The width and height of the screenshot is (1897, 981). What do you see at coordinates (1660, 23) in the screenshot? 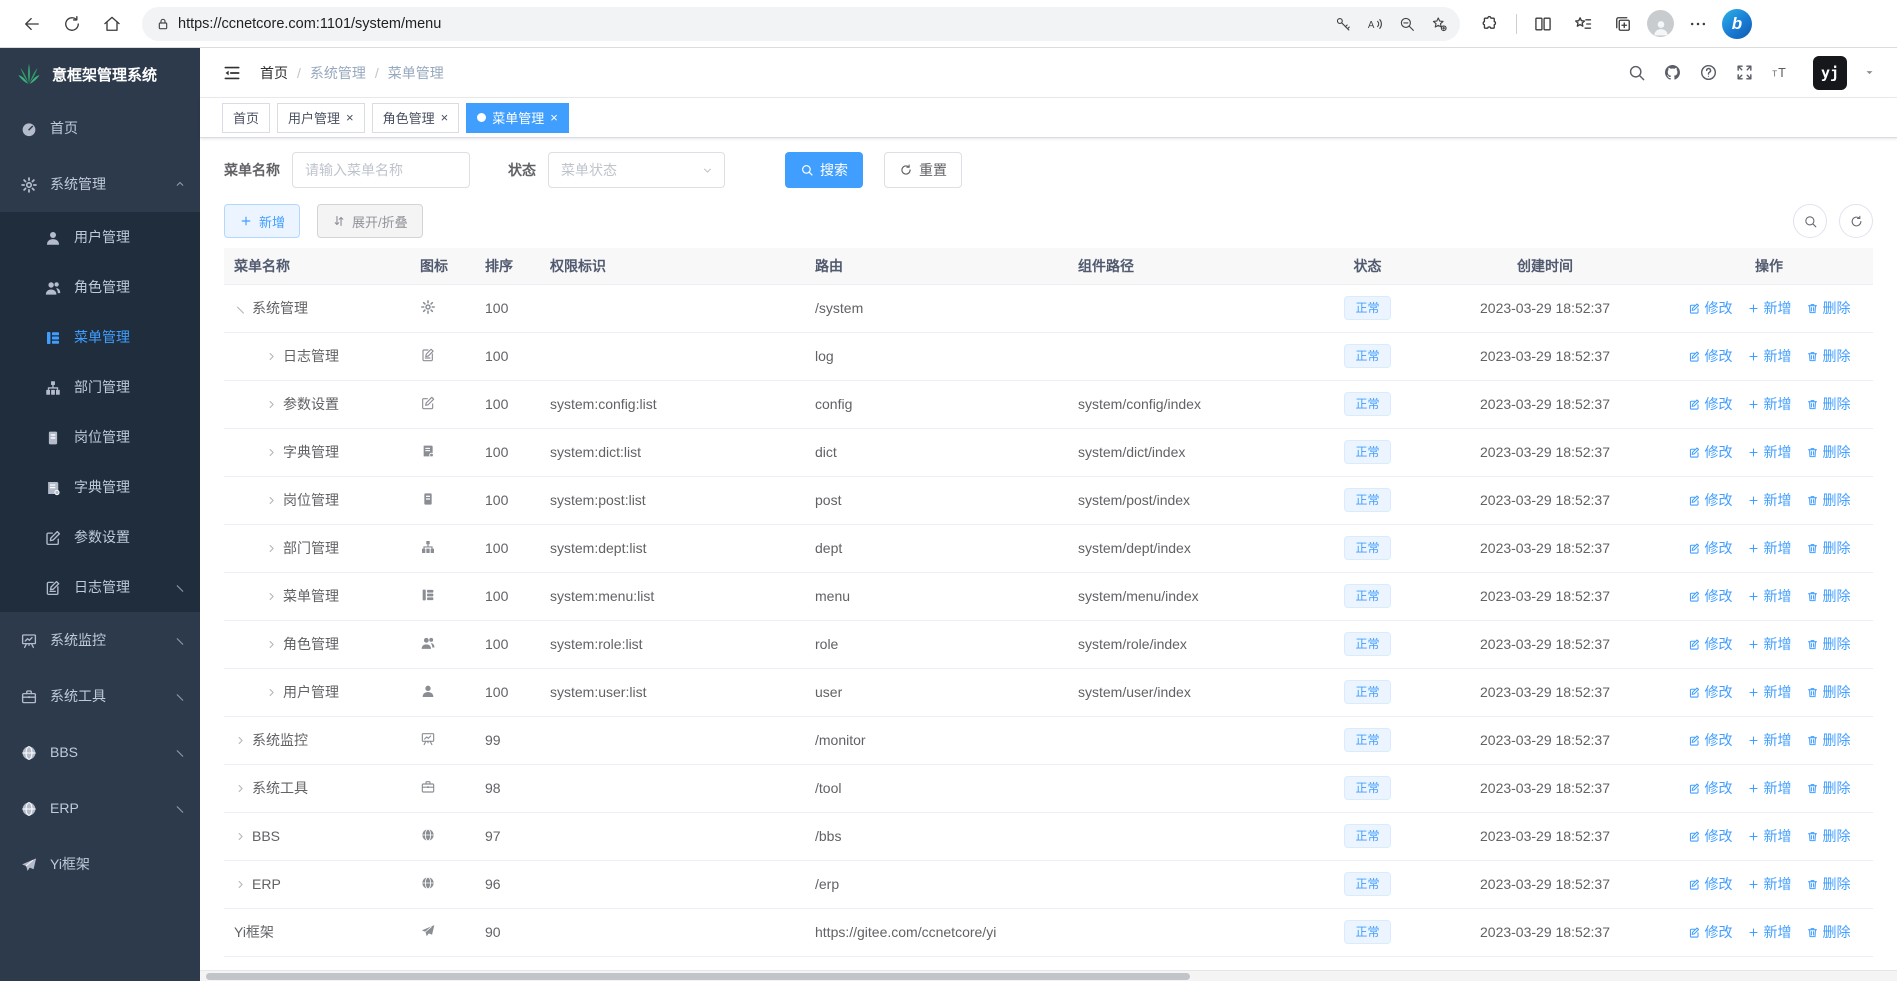
I see `profile-avatar` at bounding box center [1660, 23].